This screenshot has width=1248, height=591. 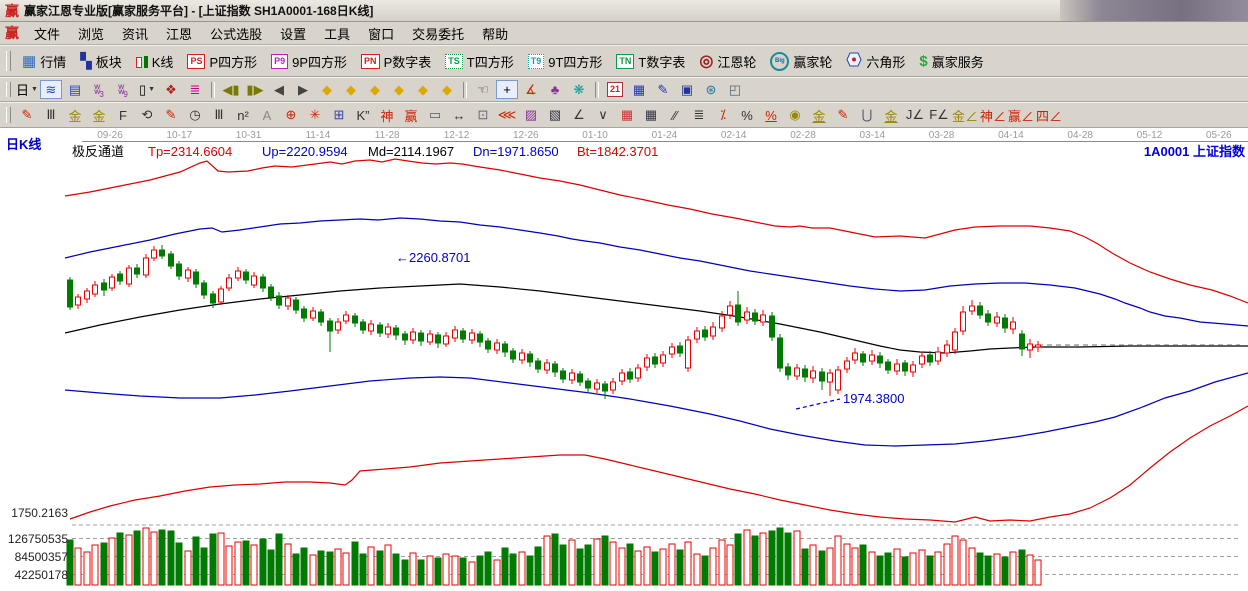 I want to click on fan-lines-tool: ⋘, so click(x=507, y=115).